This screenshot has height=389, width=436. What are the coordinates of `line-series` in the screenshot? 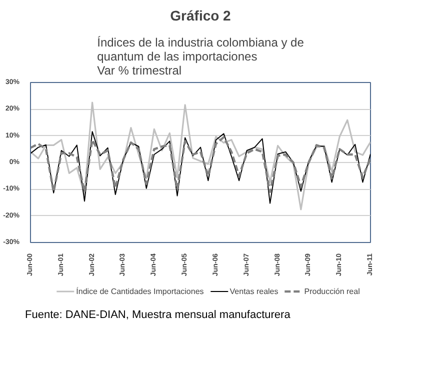 It's located at (200, 164).